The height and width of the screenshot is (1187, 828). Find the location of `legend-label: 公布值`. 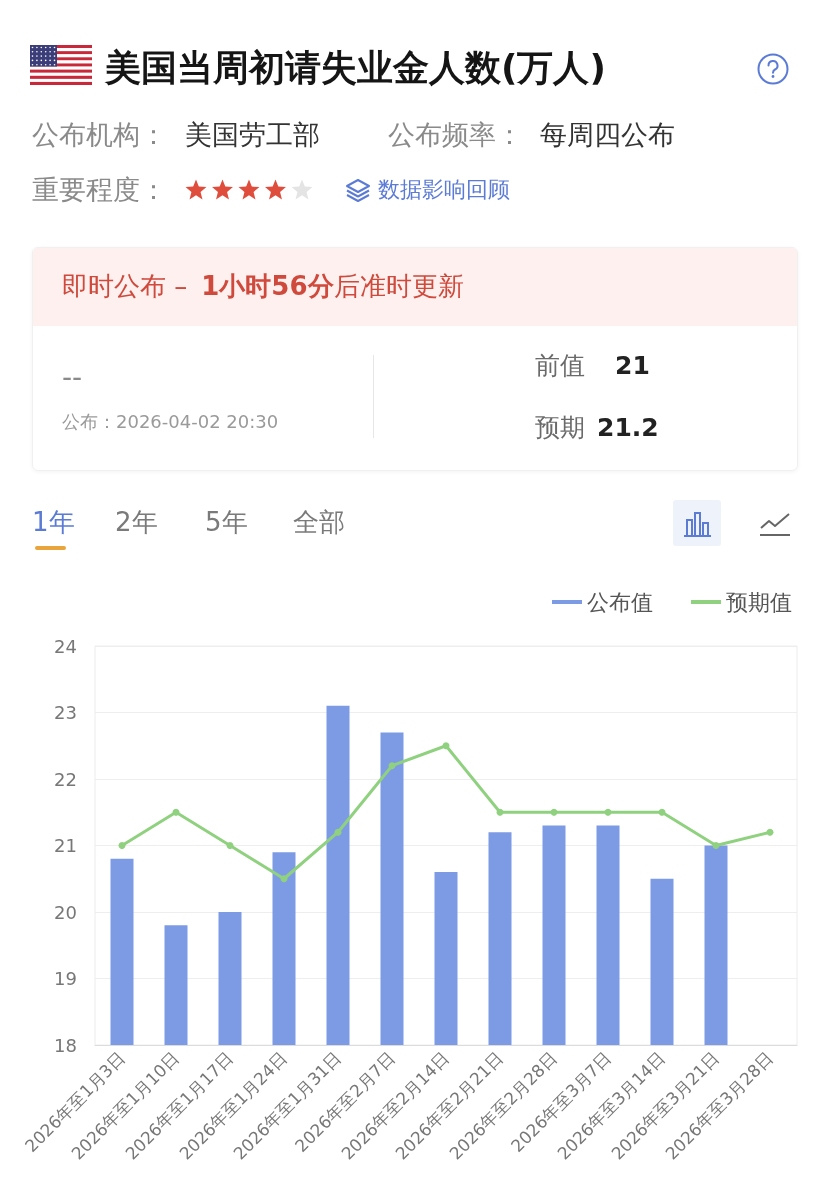

legend-label: 公布值 is located at coordinates (620, 602).